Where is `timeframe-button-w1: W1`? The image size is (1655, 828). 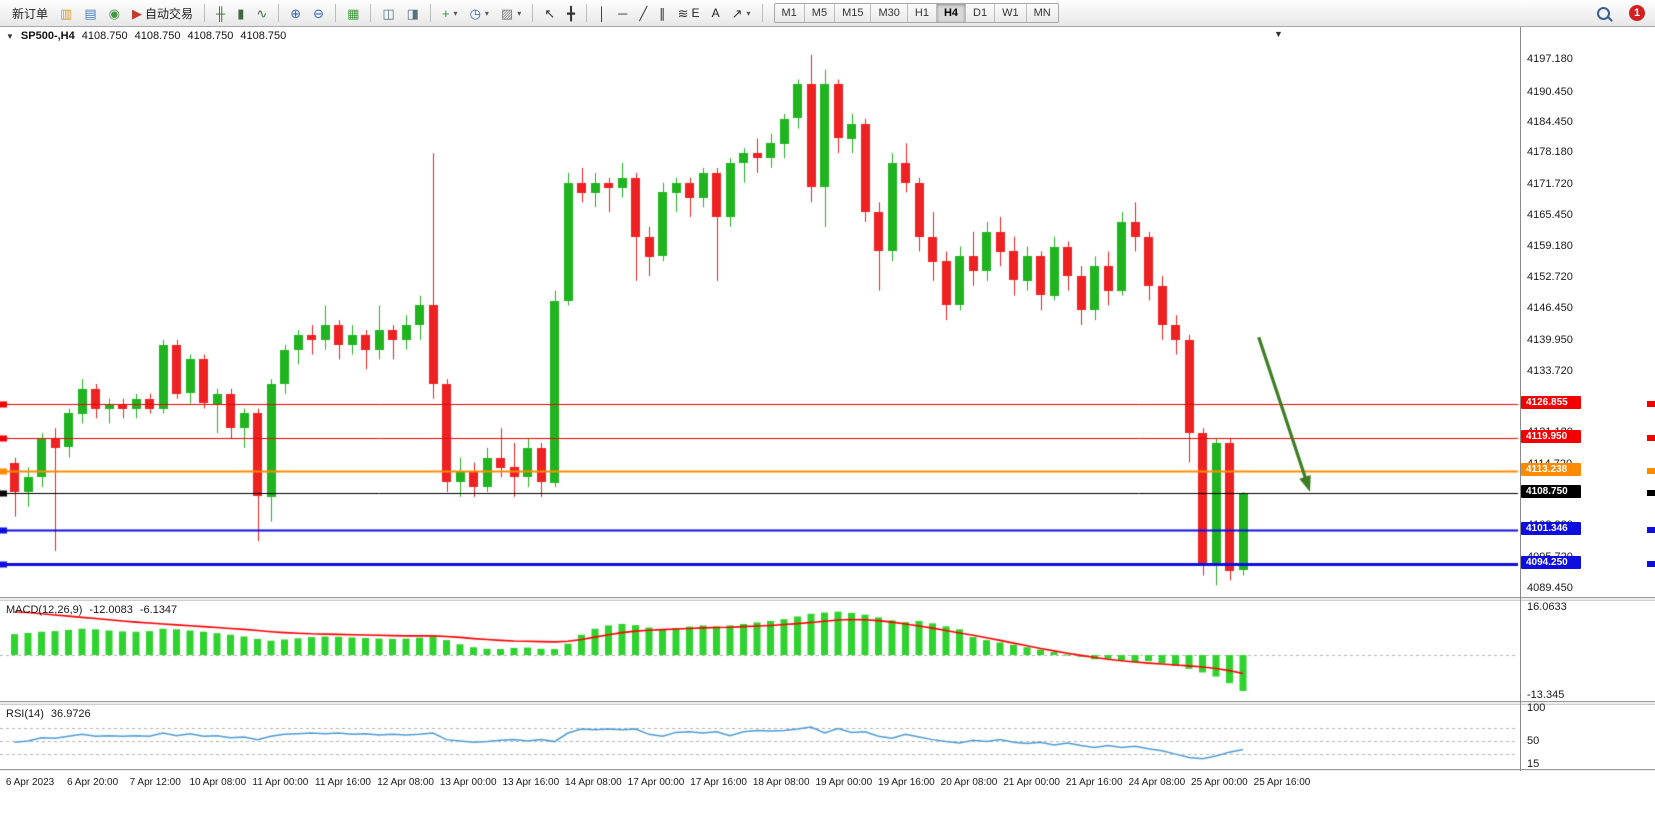
timeframe-button-w1: W1 is located at coordinates (1011, 13).